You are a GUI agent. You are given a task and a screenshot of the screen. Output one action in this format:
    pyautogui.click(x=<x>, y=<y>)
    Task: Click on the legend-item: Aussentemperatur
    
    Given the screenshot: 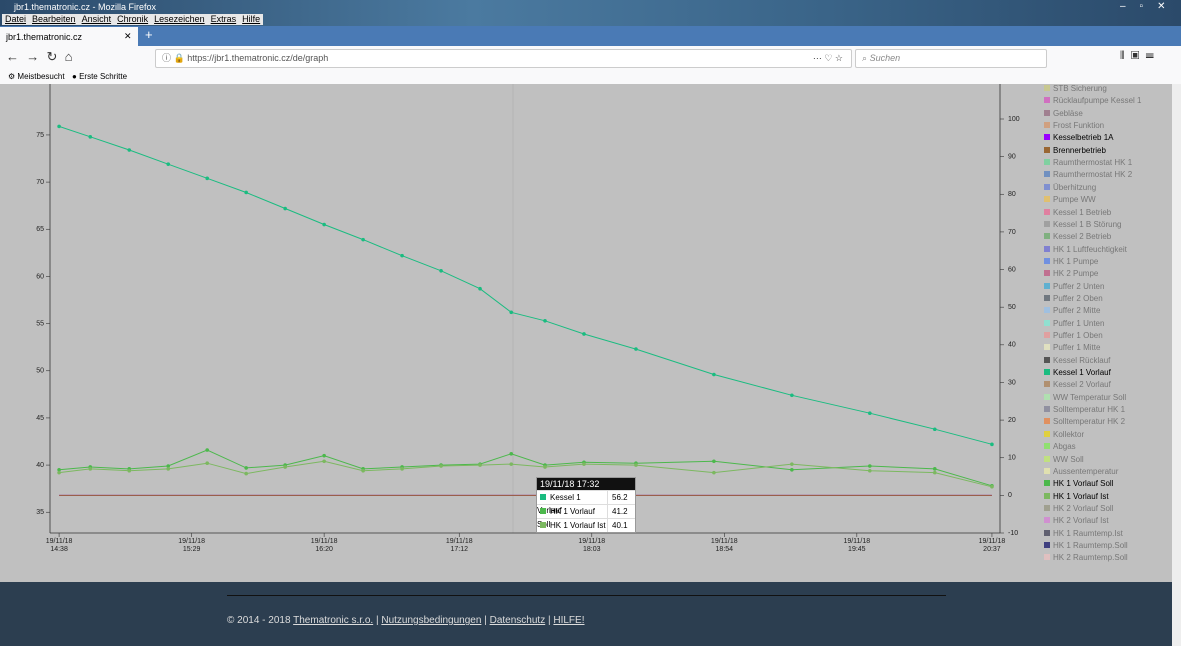 What is the action you would take?
    pyautogui.click(x=1081, y=471)
    